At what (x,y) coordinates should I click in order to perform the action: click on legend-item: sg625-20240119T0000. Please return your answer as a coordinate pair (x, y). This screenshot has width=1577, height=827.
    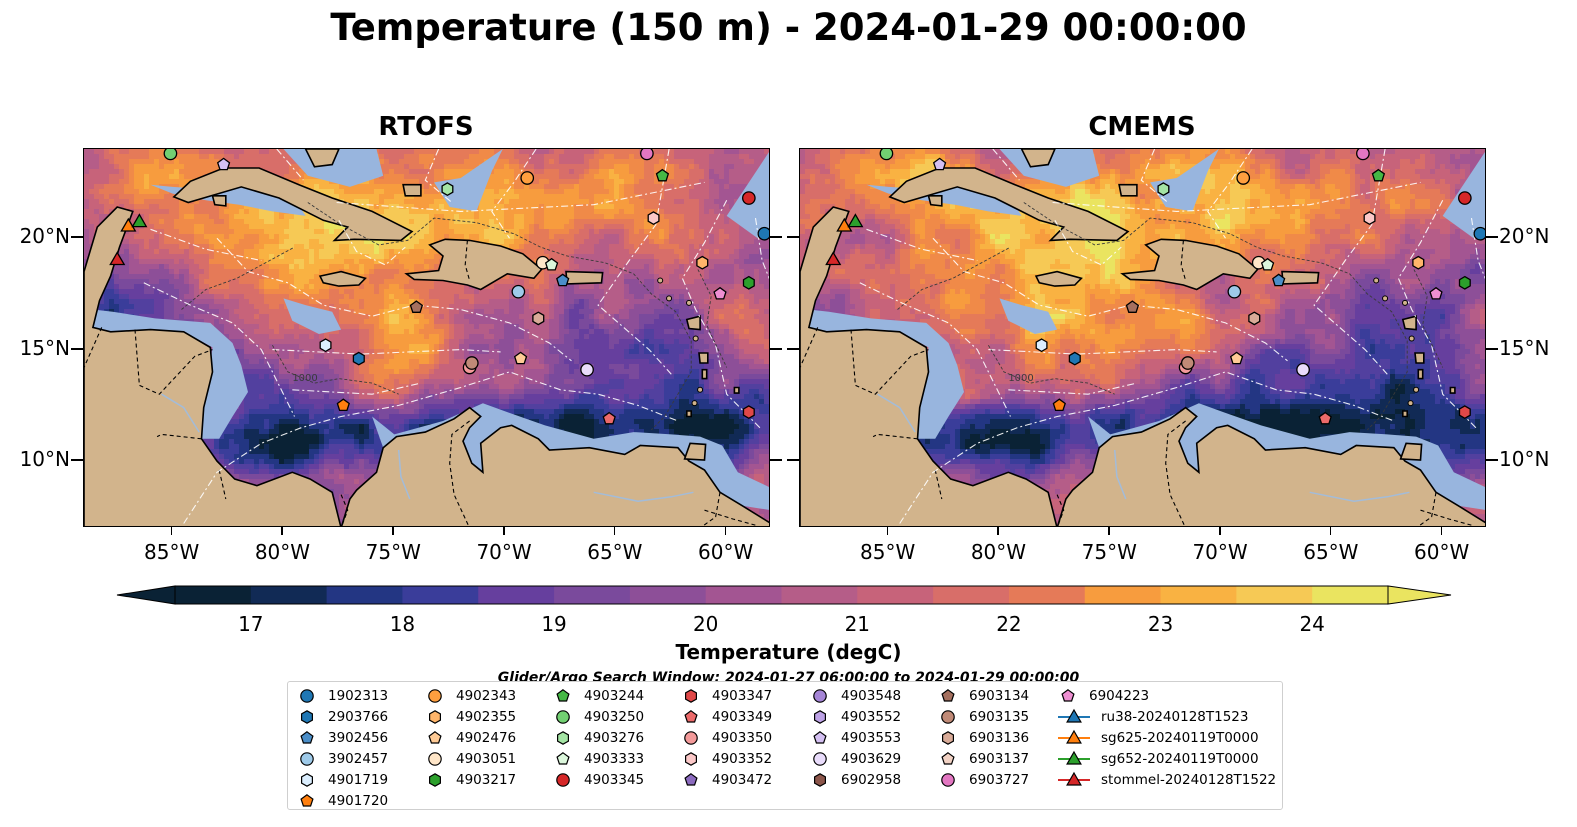
    Looking at the image, I should click on (1158, 738).